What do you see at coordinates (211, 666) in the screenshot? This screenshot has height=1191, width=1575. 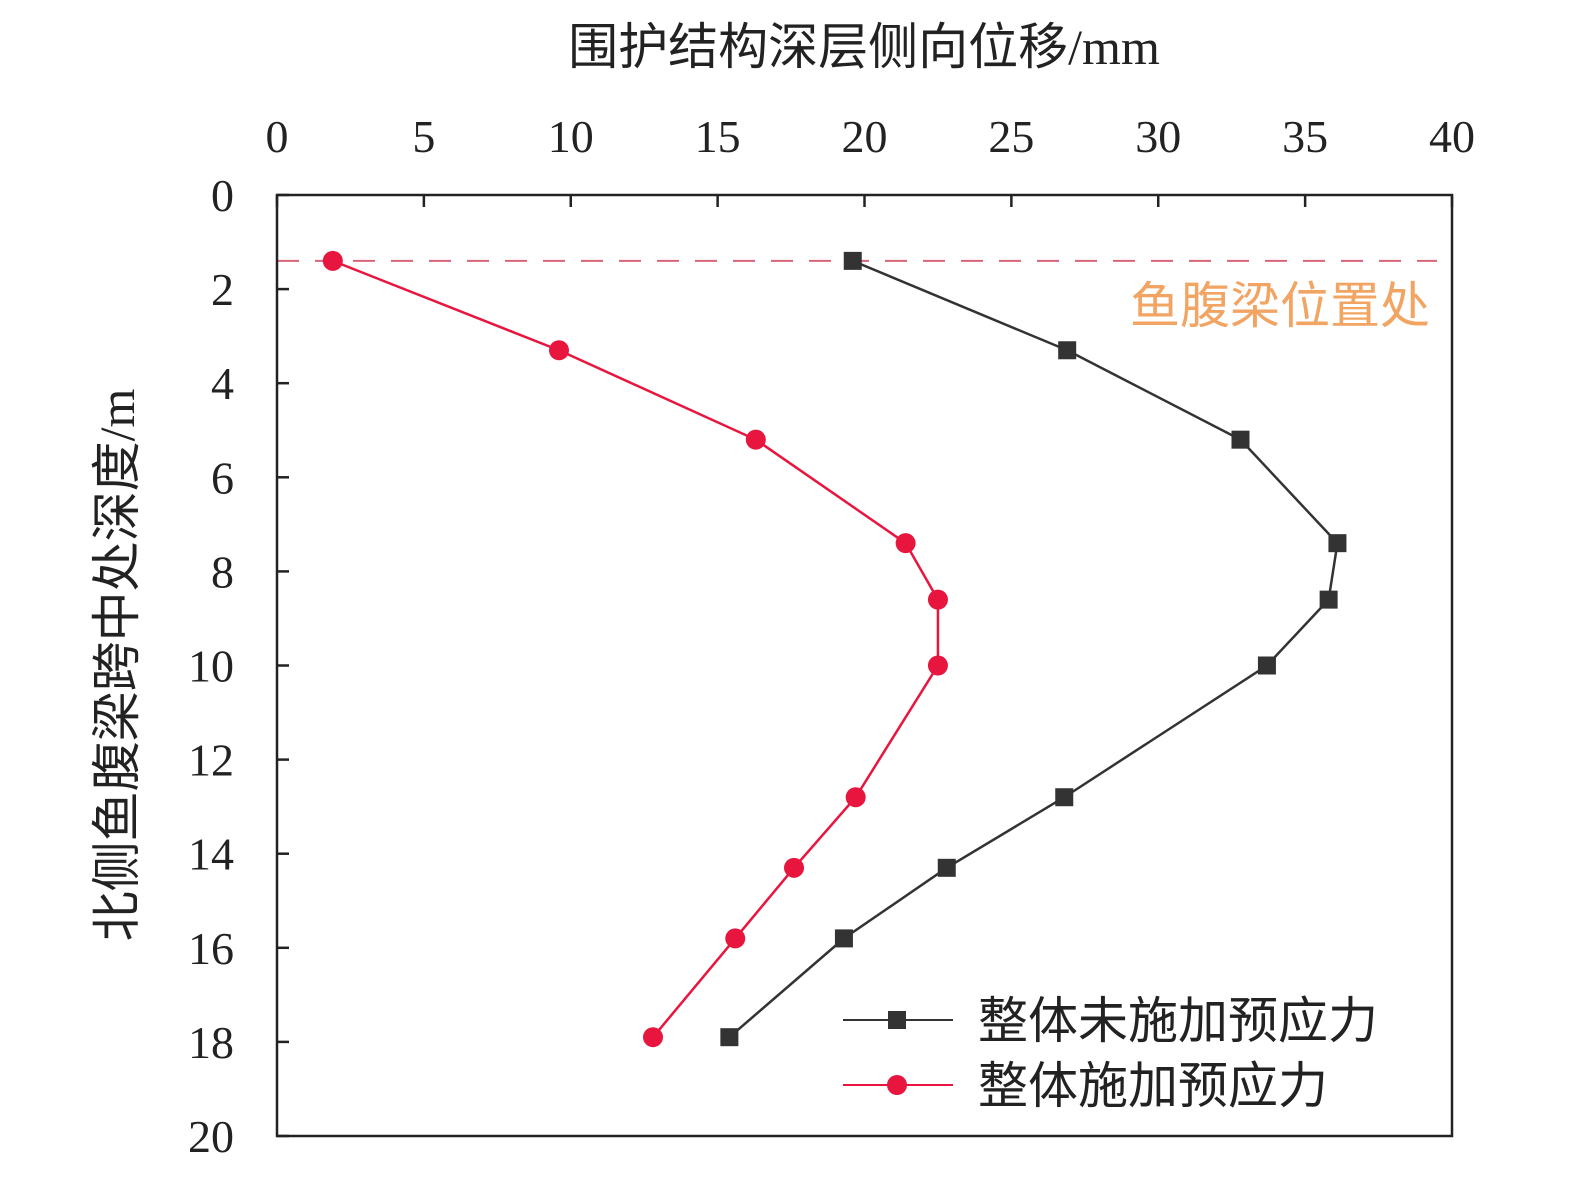 I see `y-tick-label: 10` at bounding box center [211, 666].